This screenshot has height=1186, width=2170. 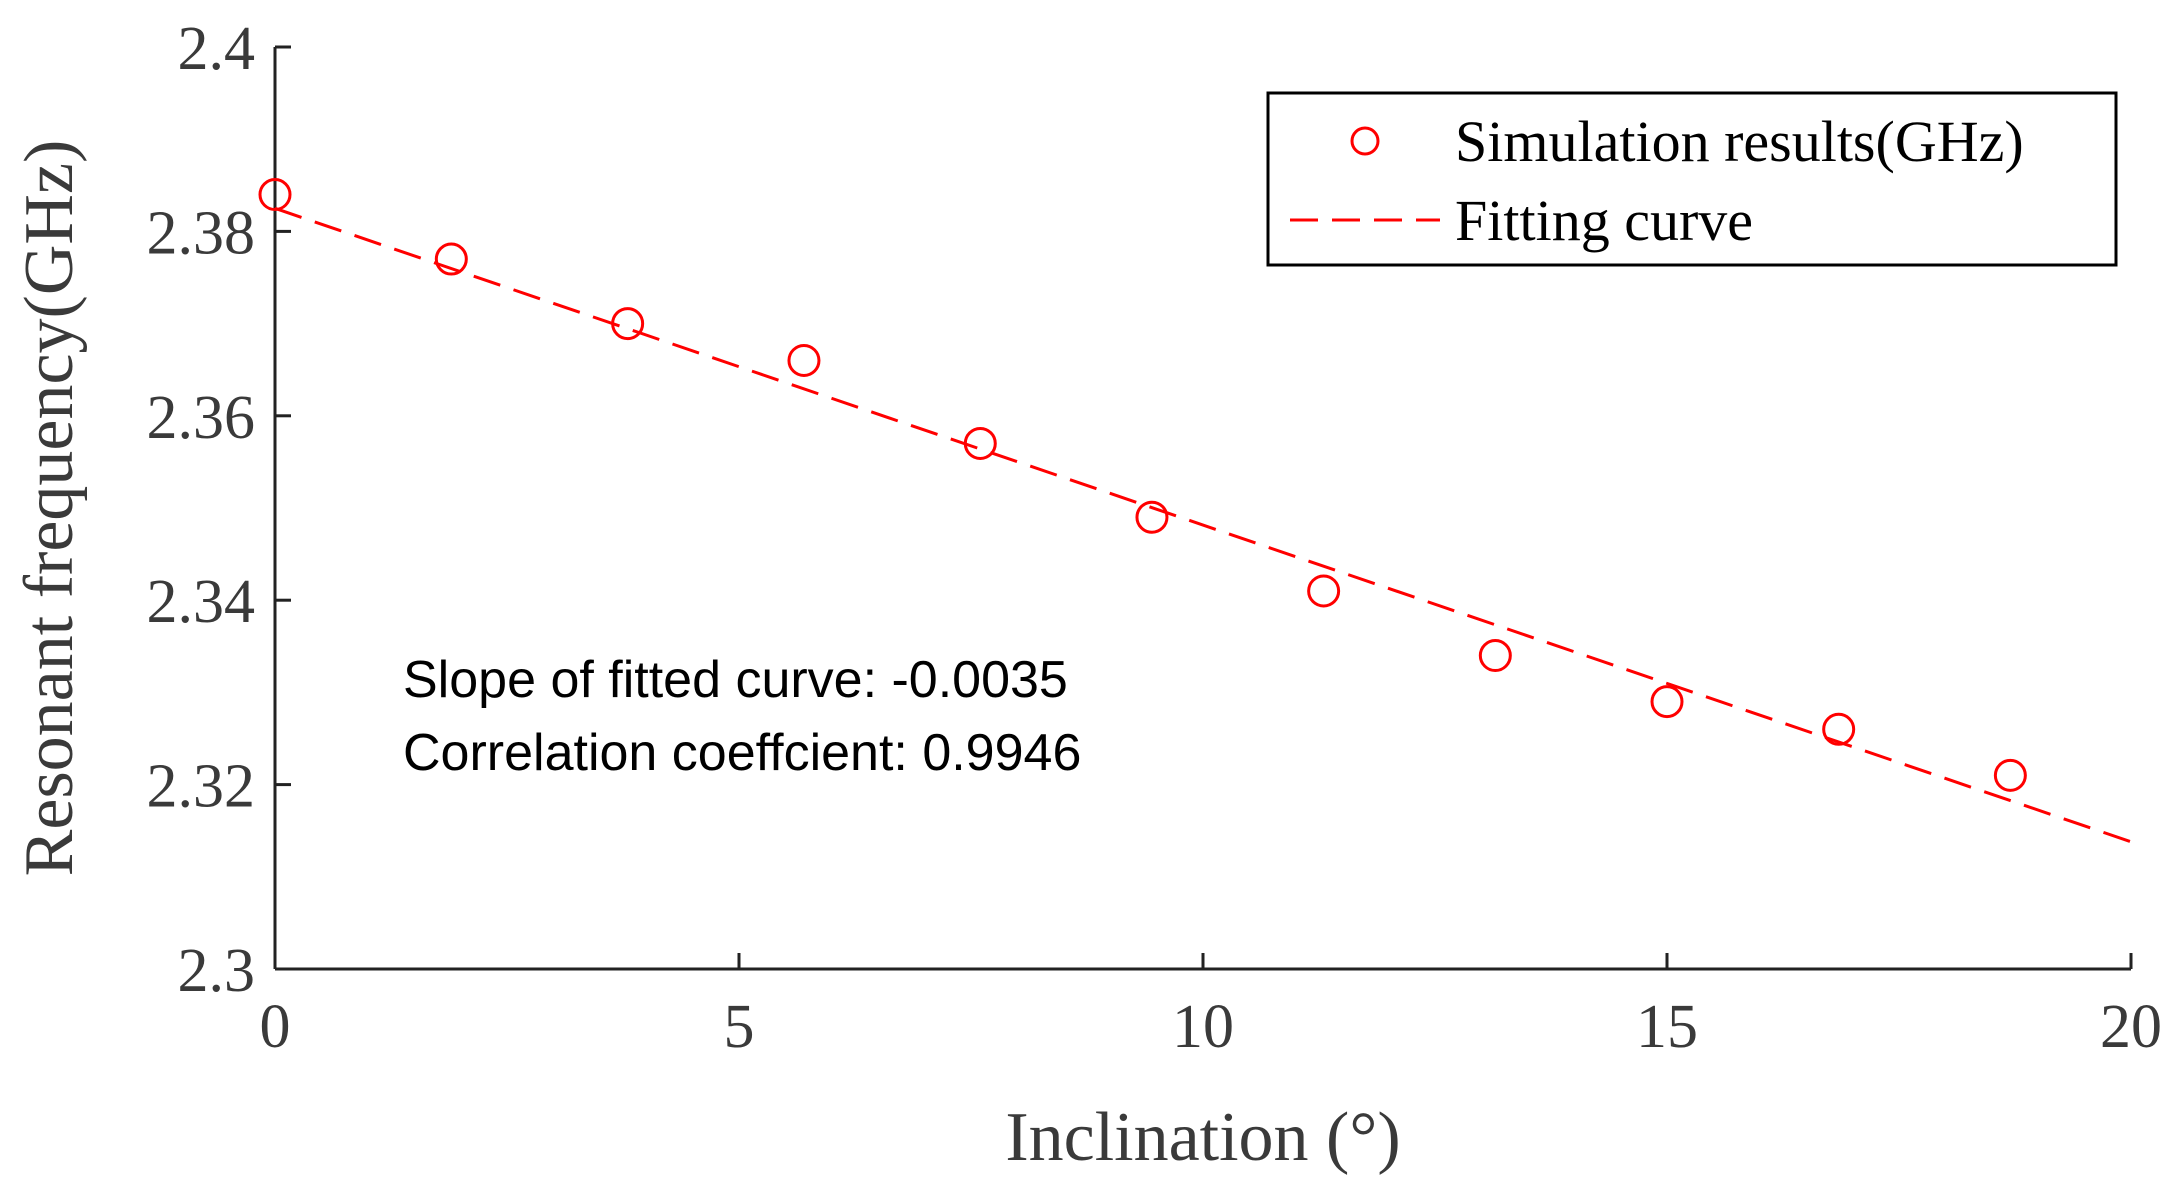 I want to click on x-tick-label: 20, so click(x=2131, y=1027).